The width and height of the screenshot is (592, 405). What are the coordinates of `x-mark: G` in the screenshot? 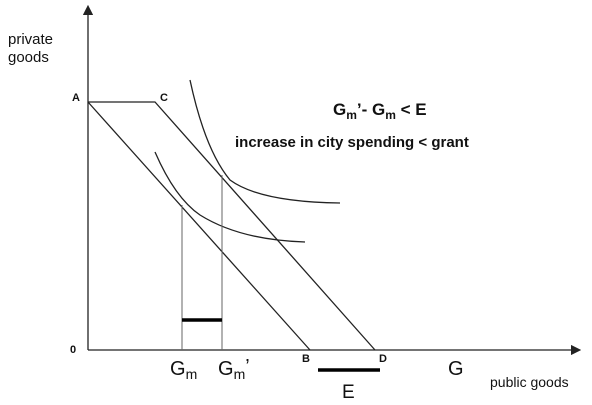 It's located at (456, 369).